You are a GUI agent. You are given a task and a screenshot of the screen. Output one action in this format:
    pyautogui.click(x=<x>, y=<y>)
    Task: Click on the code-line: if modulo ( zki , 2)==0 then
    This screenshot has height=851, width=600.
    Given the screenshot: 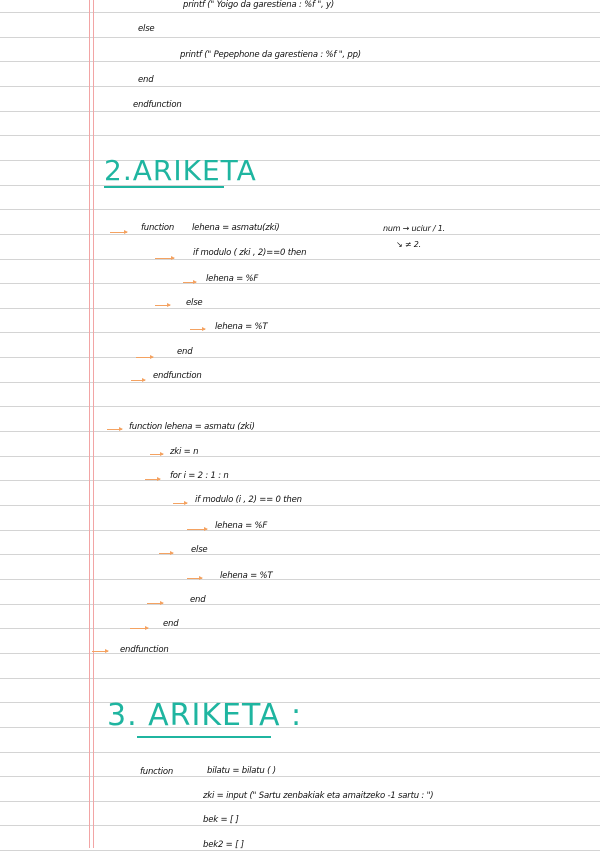 What is the action you would take?
    pyautogui.click(x=250, y=253)
    